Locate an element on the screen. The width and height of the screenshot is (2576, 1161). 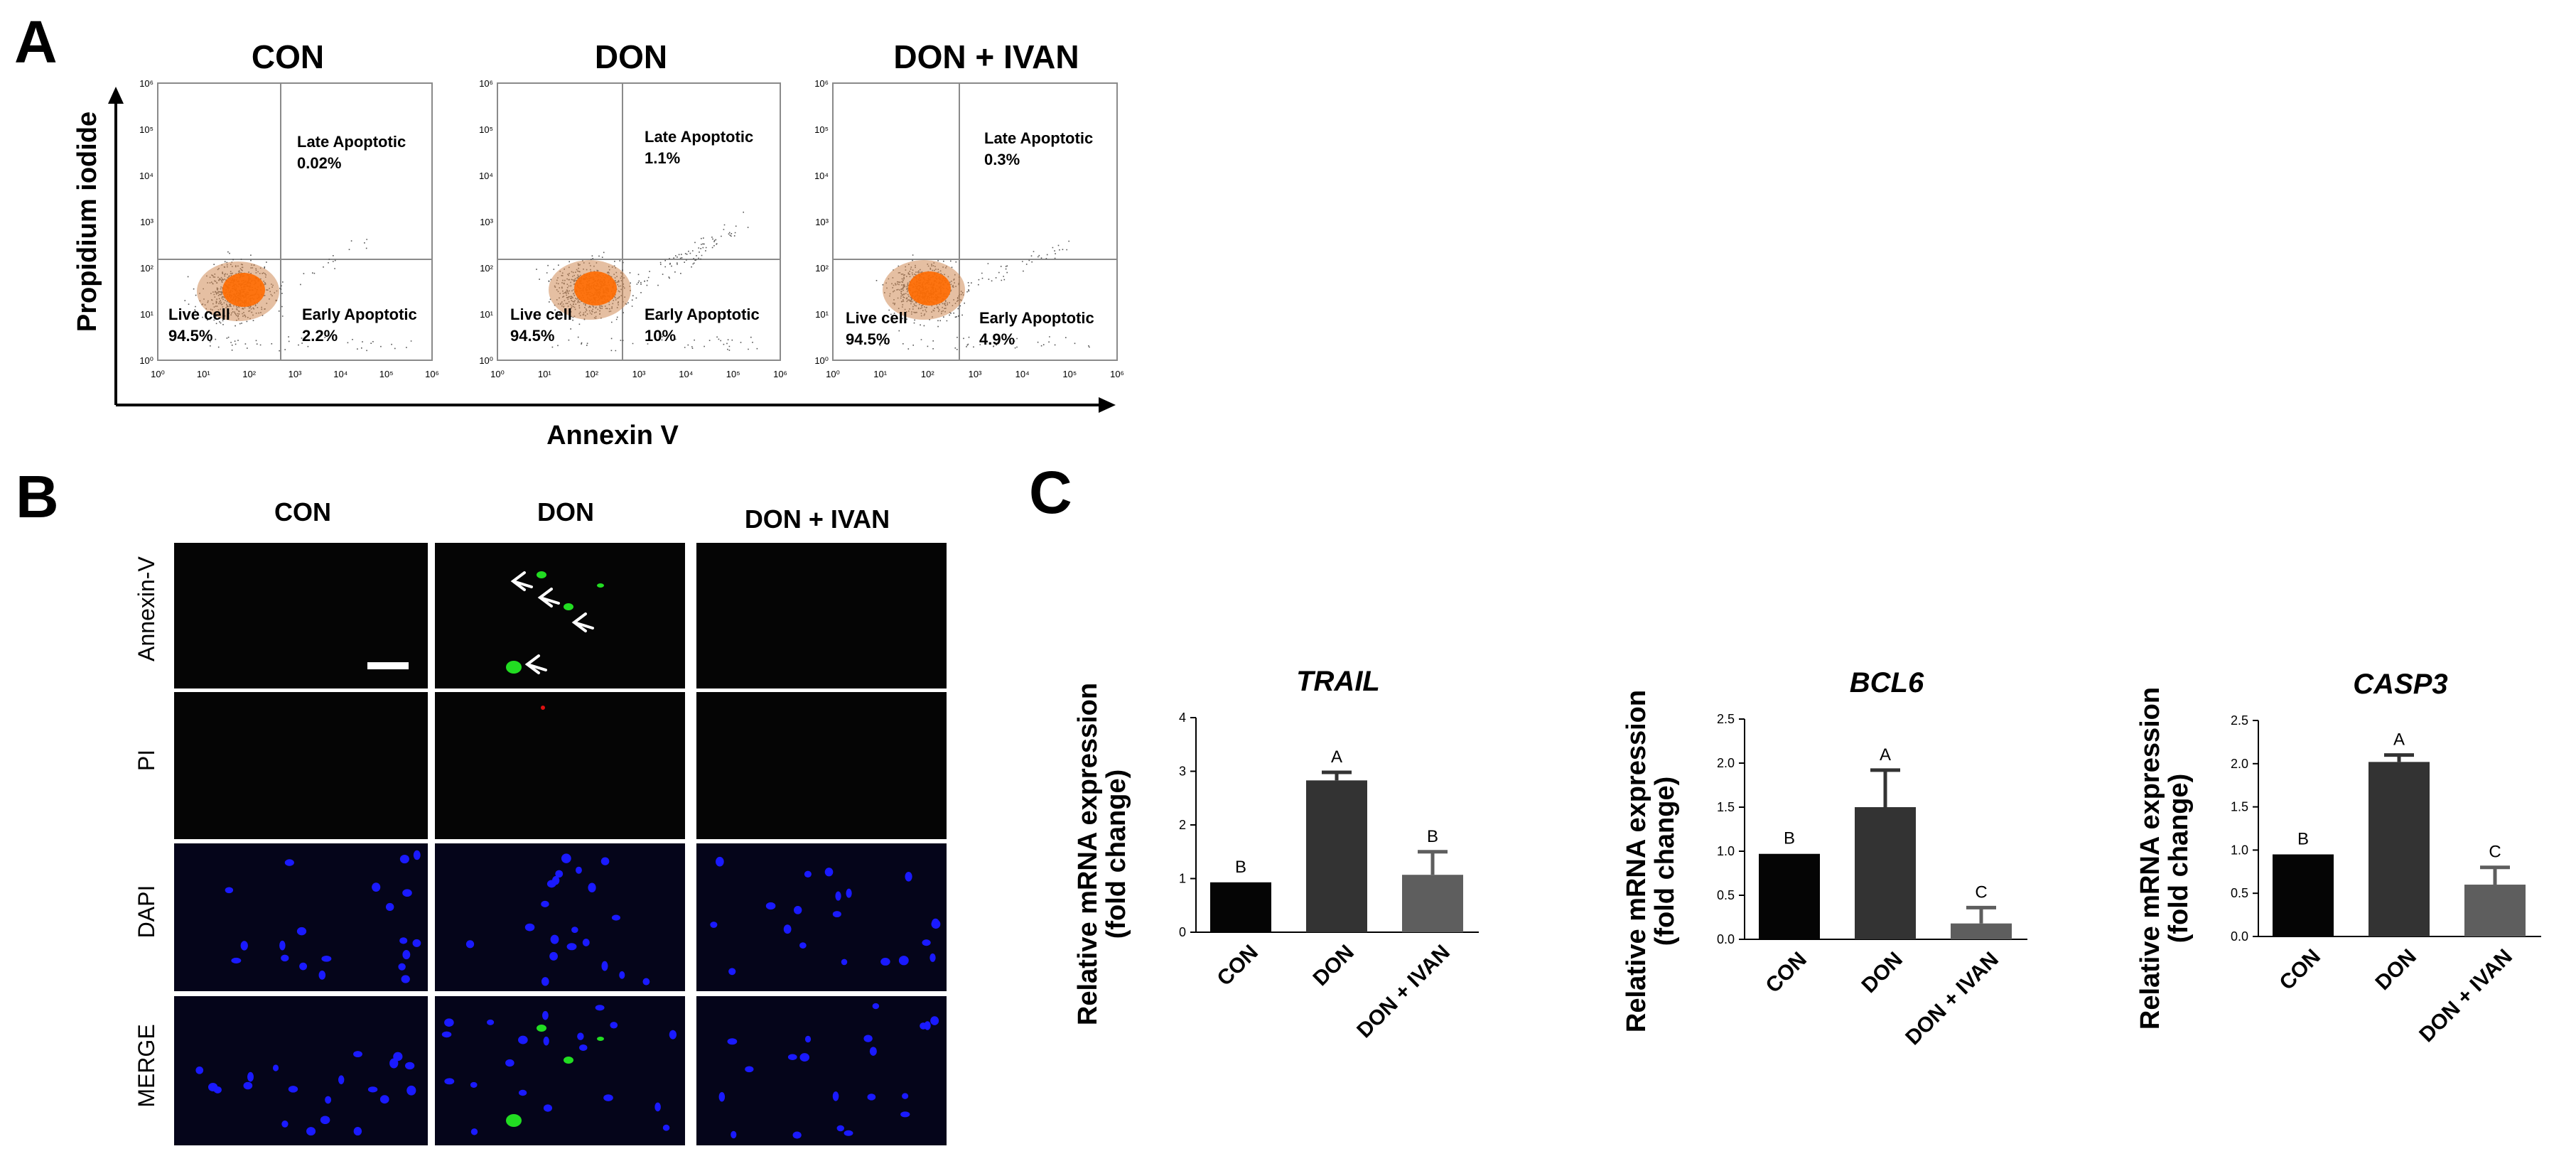
y-tick-label: 2.5 is located at coordinates (2240, 720).